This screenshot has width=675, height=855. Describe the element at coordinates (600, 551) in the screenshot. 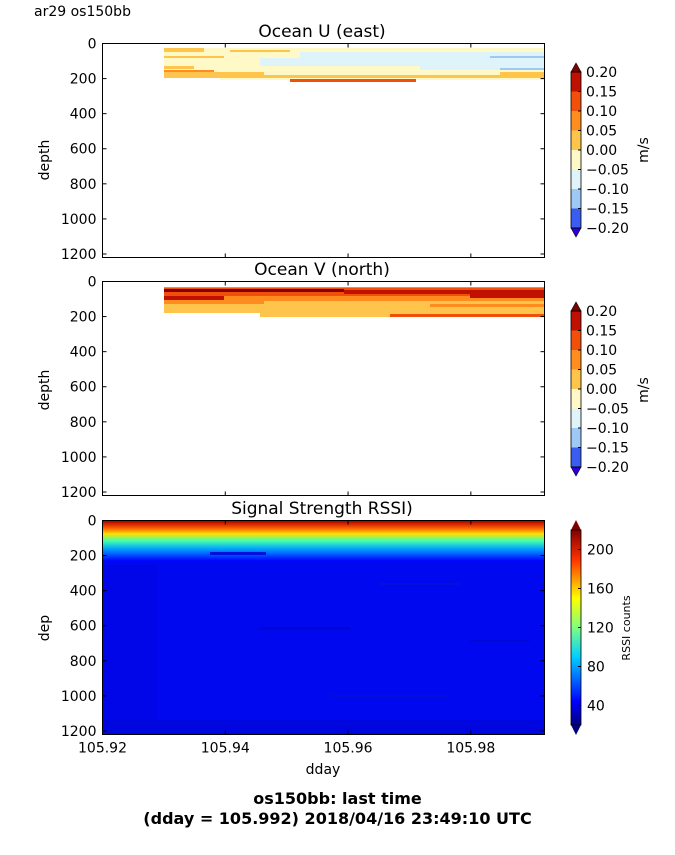

I see `colorbar-tick-label: 200` at that location.